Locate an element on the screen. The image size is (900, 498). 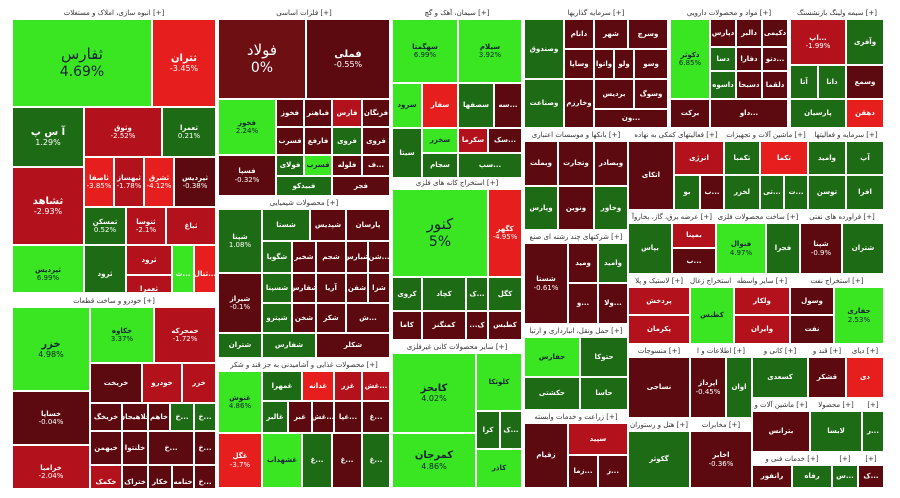
stock-tile: شکر is located at coordinates (331, 318).